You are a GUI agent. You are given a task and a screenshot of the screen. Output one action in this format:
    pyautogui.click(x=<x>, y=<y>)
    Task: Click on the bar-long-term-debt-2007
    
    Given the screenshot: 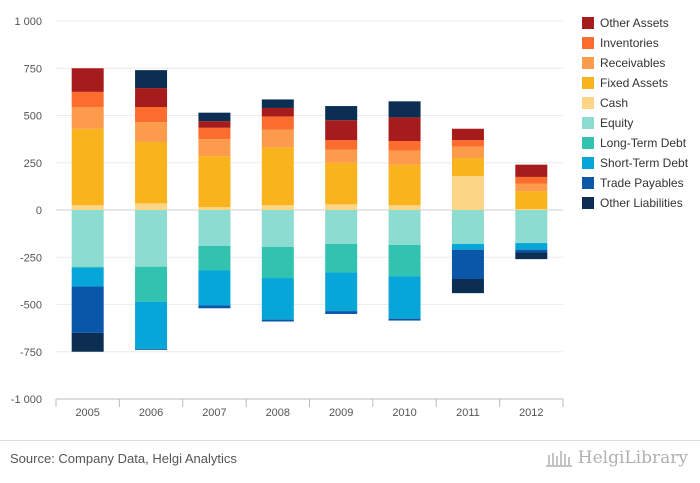 What is the action you would take?
    pyautogui.click(x=214, y=258)
    